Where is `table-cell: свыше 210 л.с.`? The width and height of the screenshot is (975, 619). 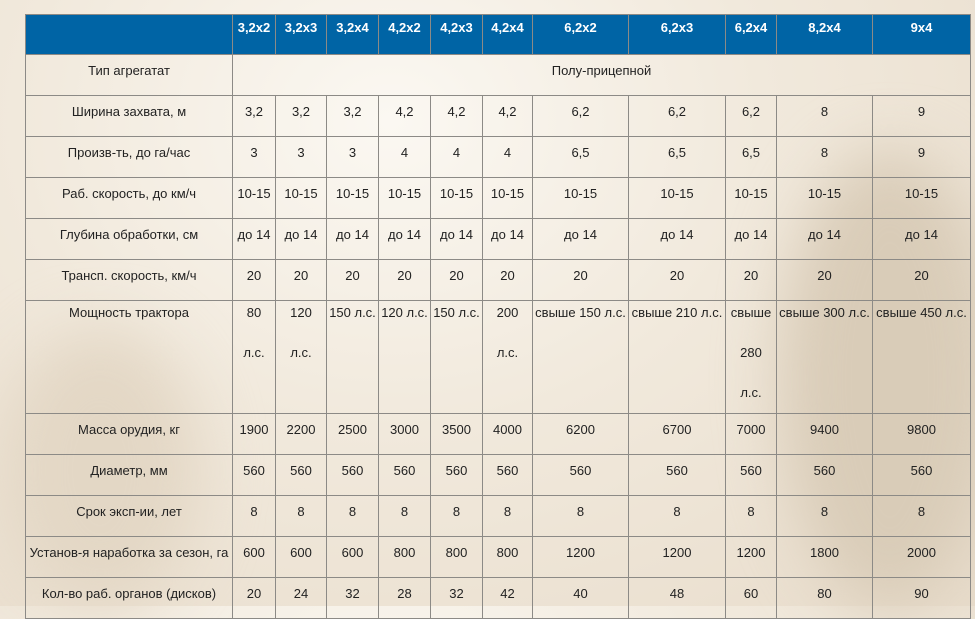
table-cell: свыше 210 л.с. is located at coordinates (677, 357).